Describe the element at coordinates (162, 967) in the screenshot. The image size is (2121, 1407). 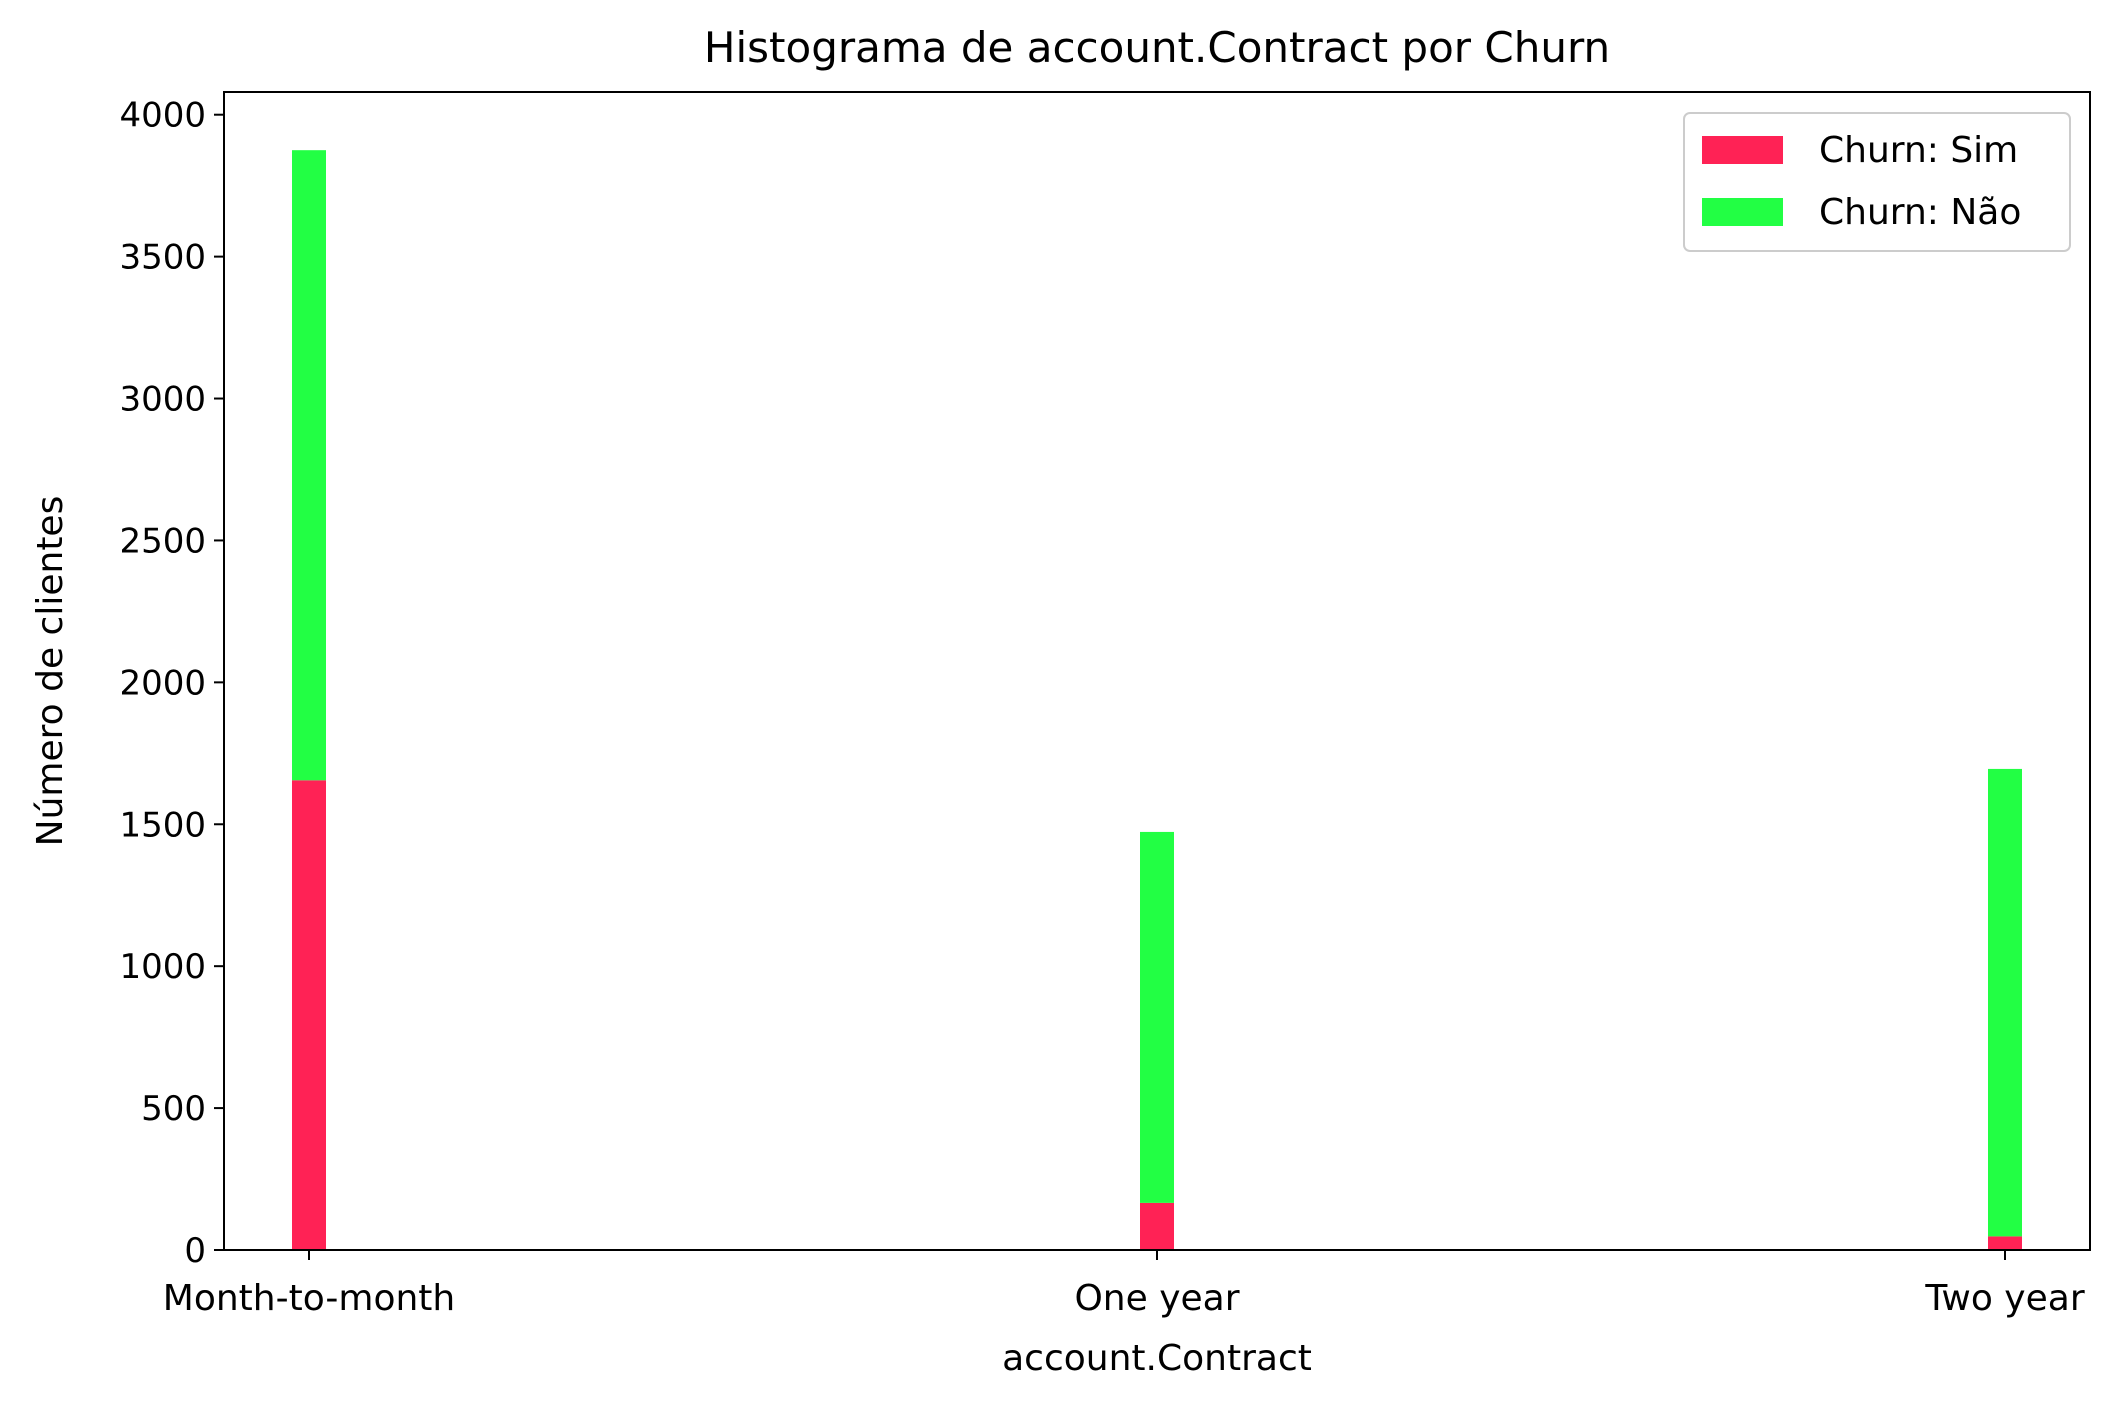
I see `y-tick-label: 1000` at that location.